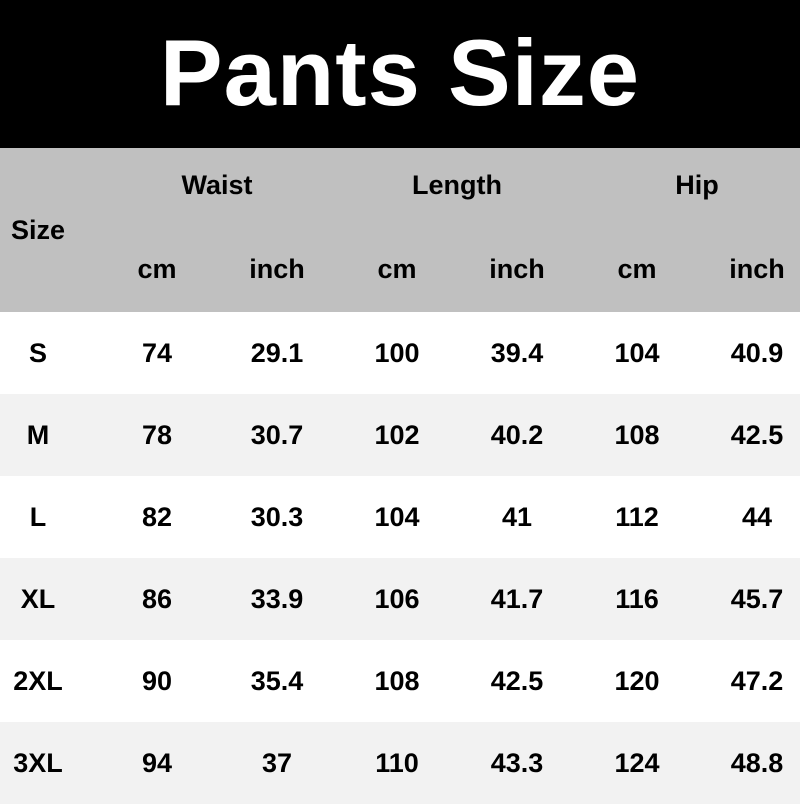 Image resolution: width=800 pixels, height=804 pixels. I want to click on value-cell: 90, so click(157, 680).